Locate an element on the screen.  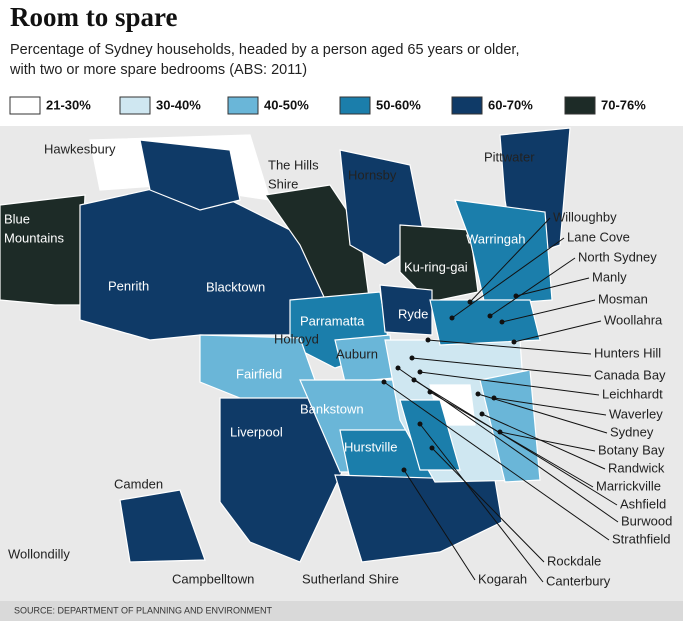
region-label: Blue is located at coordinates (17, 218).